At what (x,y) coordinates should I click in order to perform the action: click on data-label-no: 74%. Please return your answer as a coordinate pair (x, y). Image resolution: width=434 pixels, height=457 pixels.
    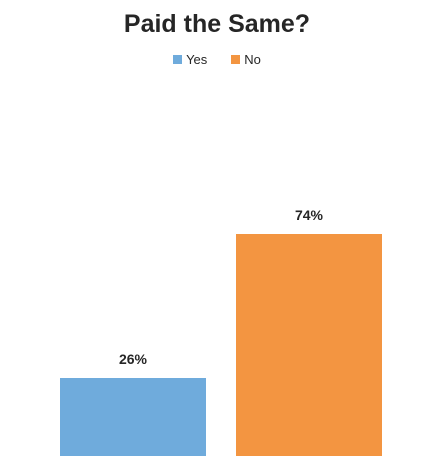
    Looking at the image, I should click on (309, 215).